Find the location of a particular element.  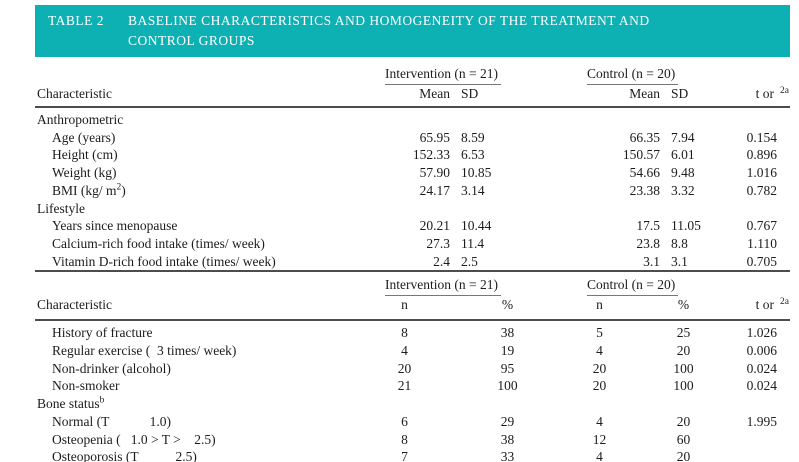

table-row: Non-smoker 21 100 20 100 0.024 is located at coordinates (412, 386).